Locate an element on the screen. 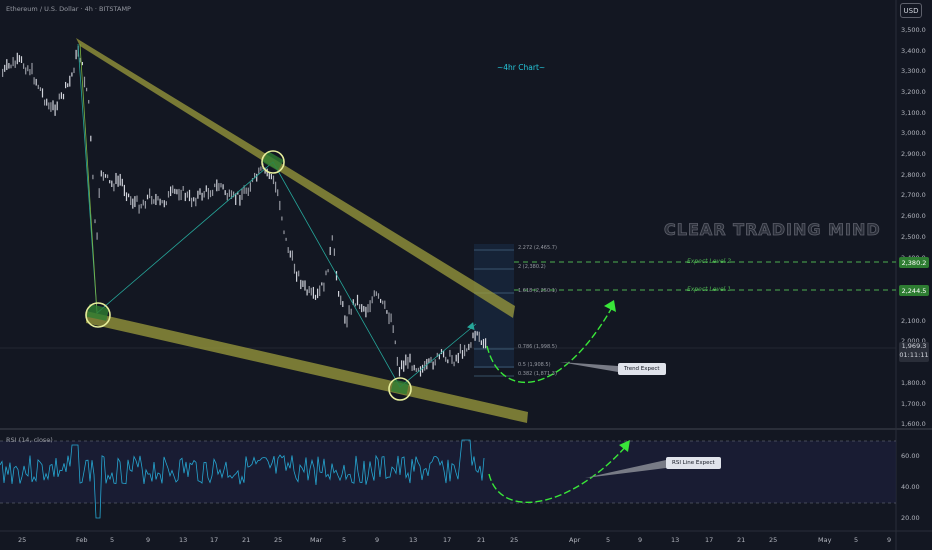 Image resolution: width=932 pixels, height=550 pixels. time-tick: 17 is located at coordinates (709, 540).